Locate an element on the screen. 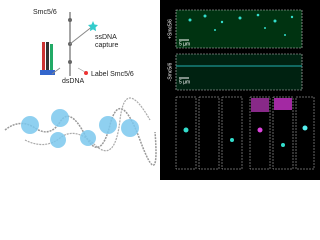 The width and height of the screenshot is (320, 240). side-label: -Smc5/6 is located at coordinates (170, 71).